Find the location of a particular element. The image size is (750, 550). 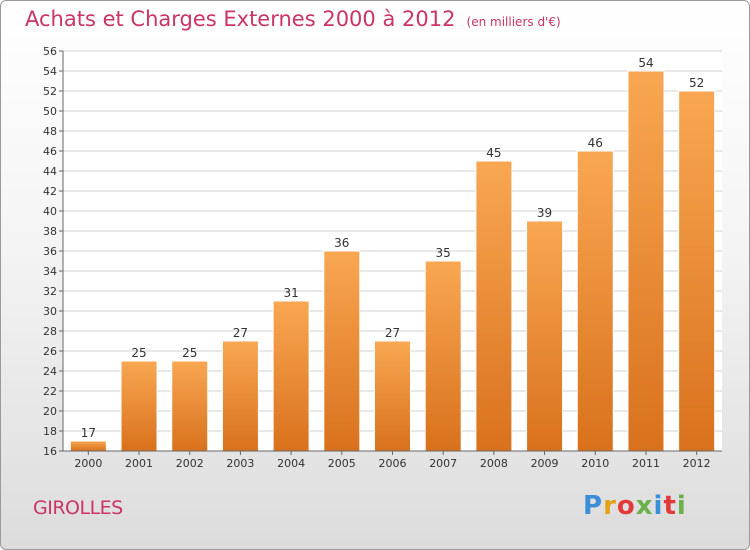

y-tick-label: 50 is located at coordinates (50, 111).